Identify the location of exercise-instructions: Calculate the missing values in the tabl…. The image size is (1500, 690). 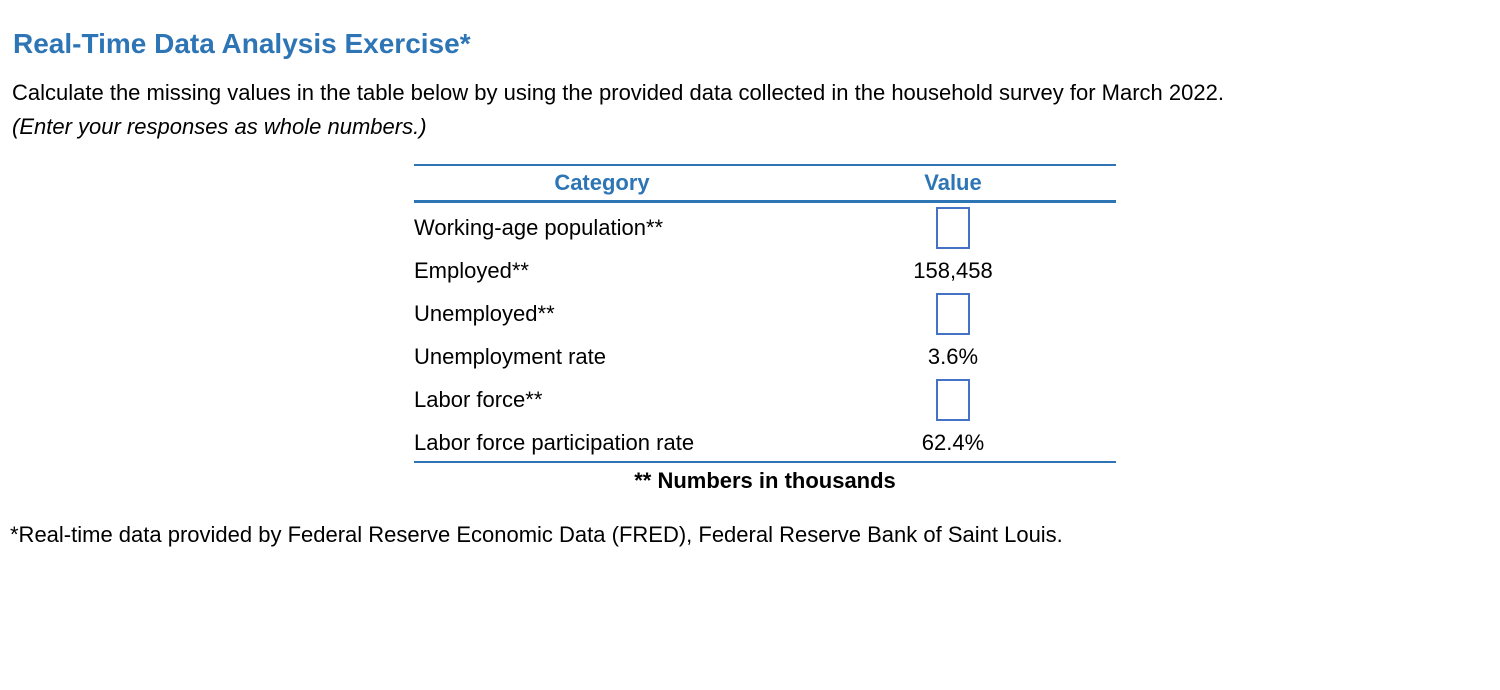
(618, 110).